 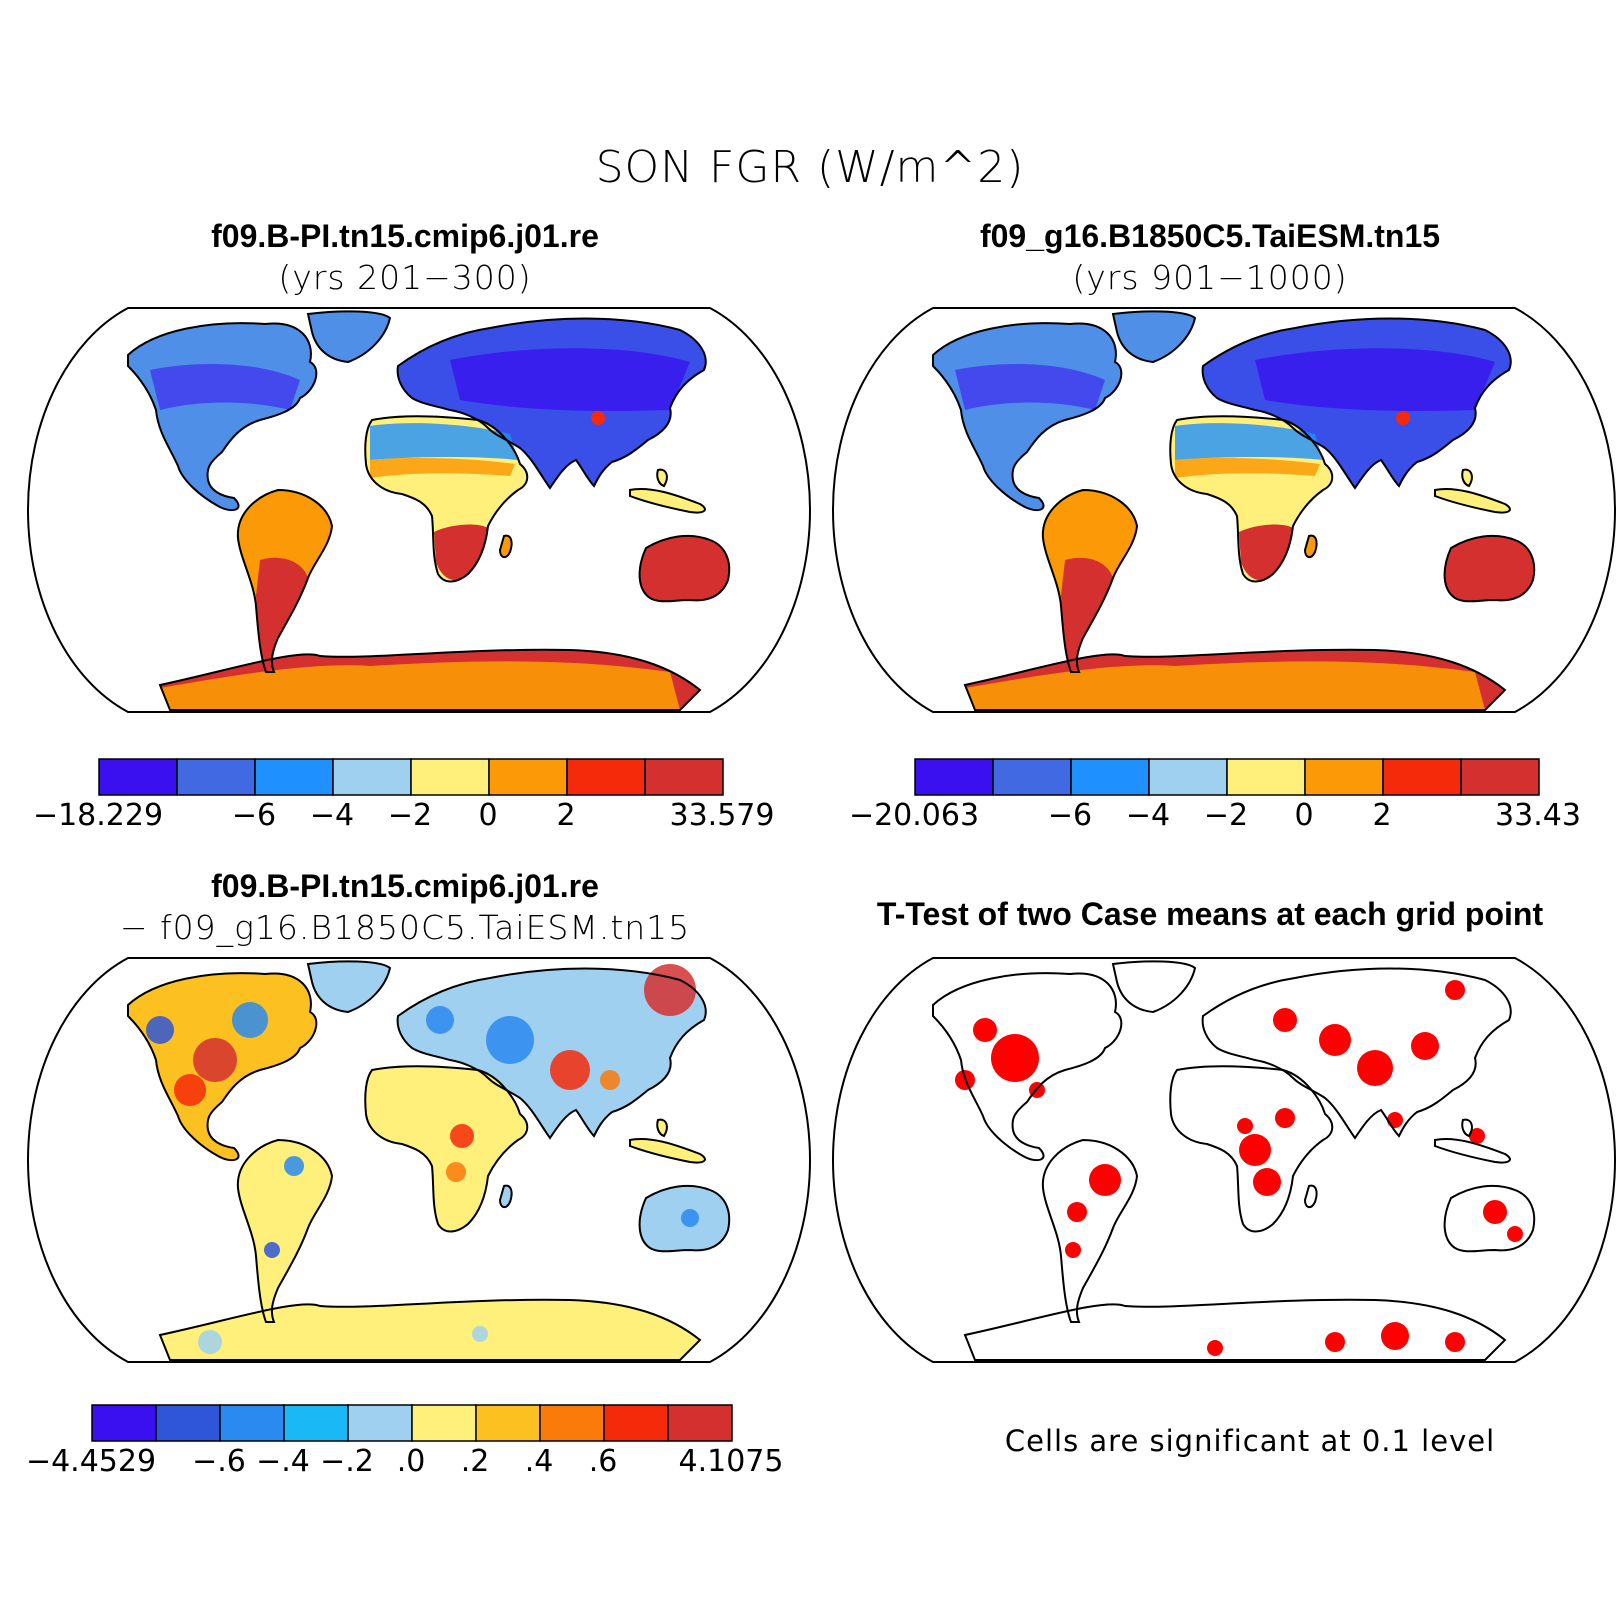 What do you see at coordinates (1225, 685) in the screenshot?
I see `region-antarctic-coast` at bounding box center [1225, 685].